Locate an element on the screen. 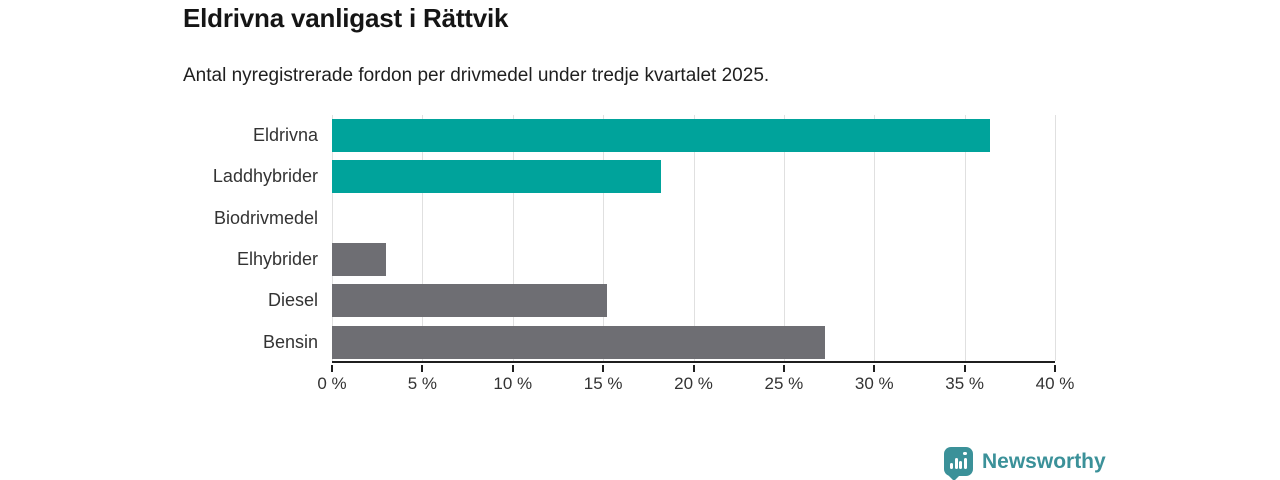  axis-tick-label: 20 % is located at coordinates (693, 383).